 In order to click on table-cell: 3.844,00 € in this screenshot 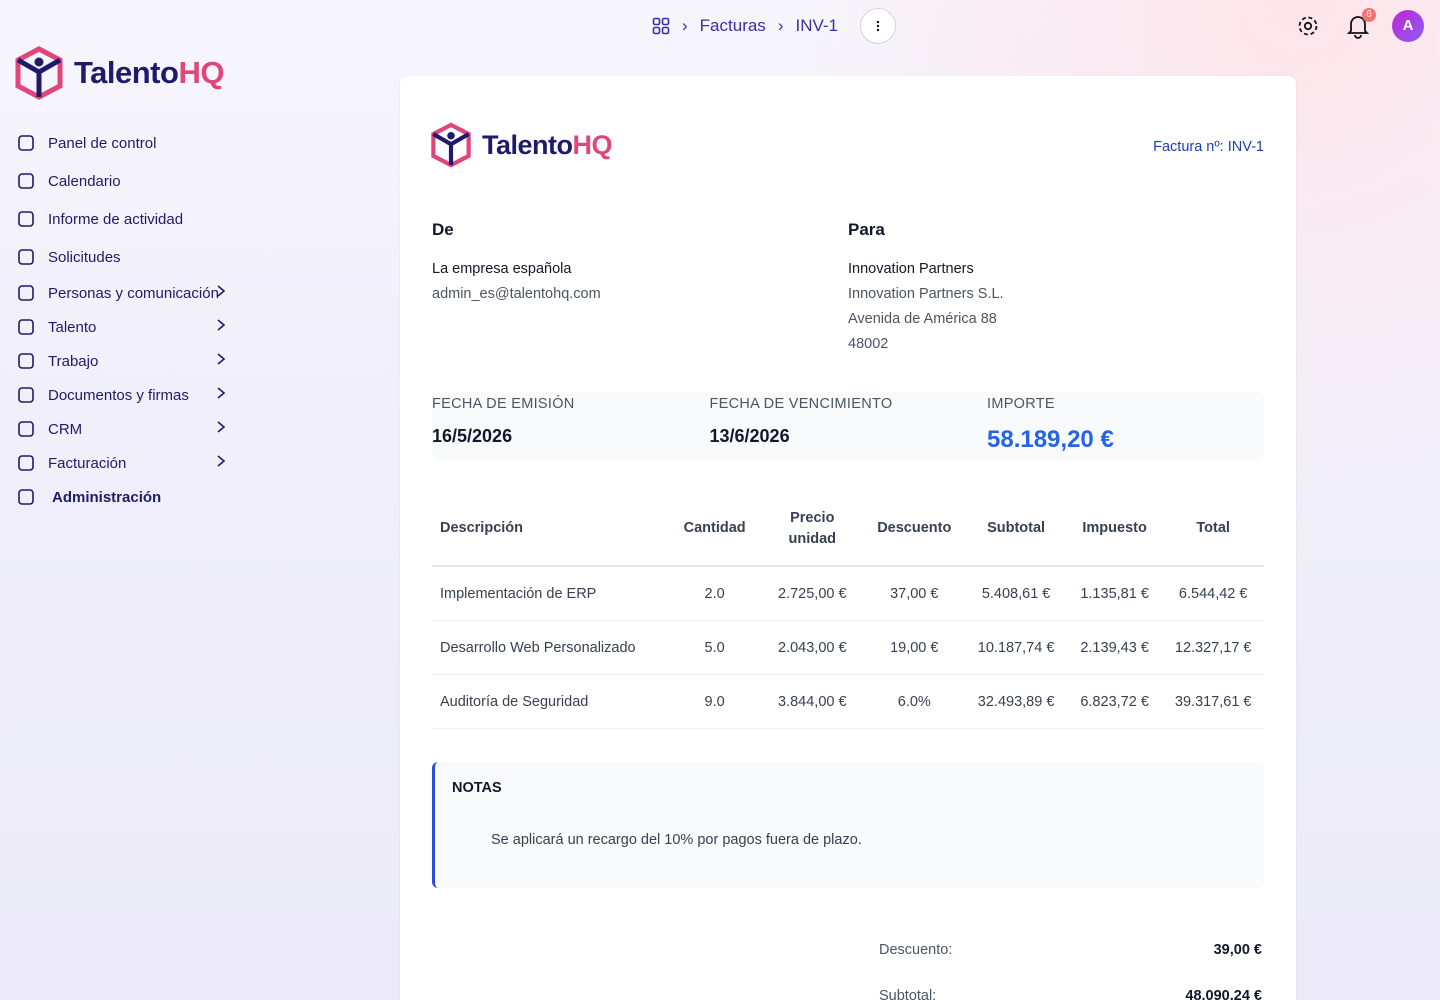, I will do `click(812, 701)`.